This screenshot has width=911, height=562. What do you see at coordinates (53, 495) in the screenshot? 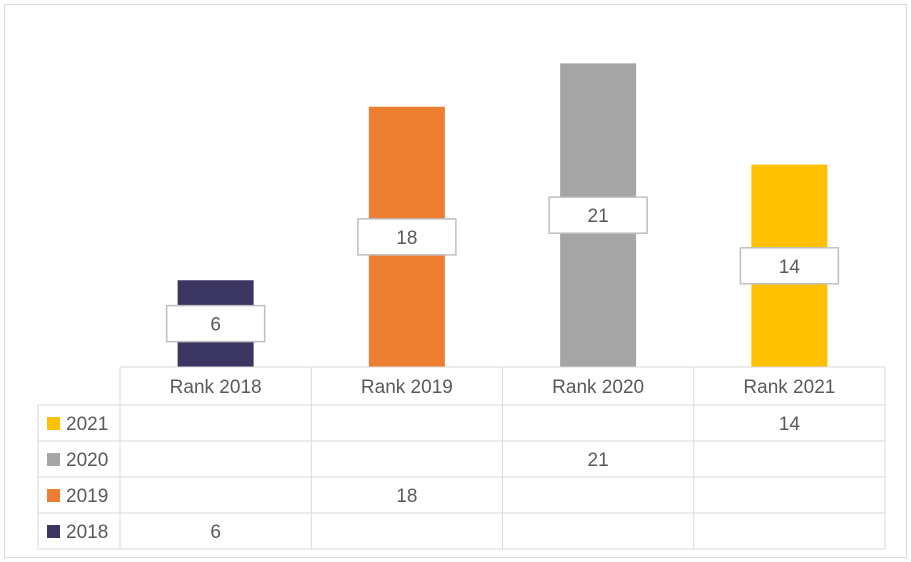
I see `legend-key-2019` at bounding box center [53, 495].